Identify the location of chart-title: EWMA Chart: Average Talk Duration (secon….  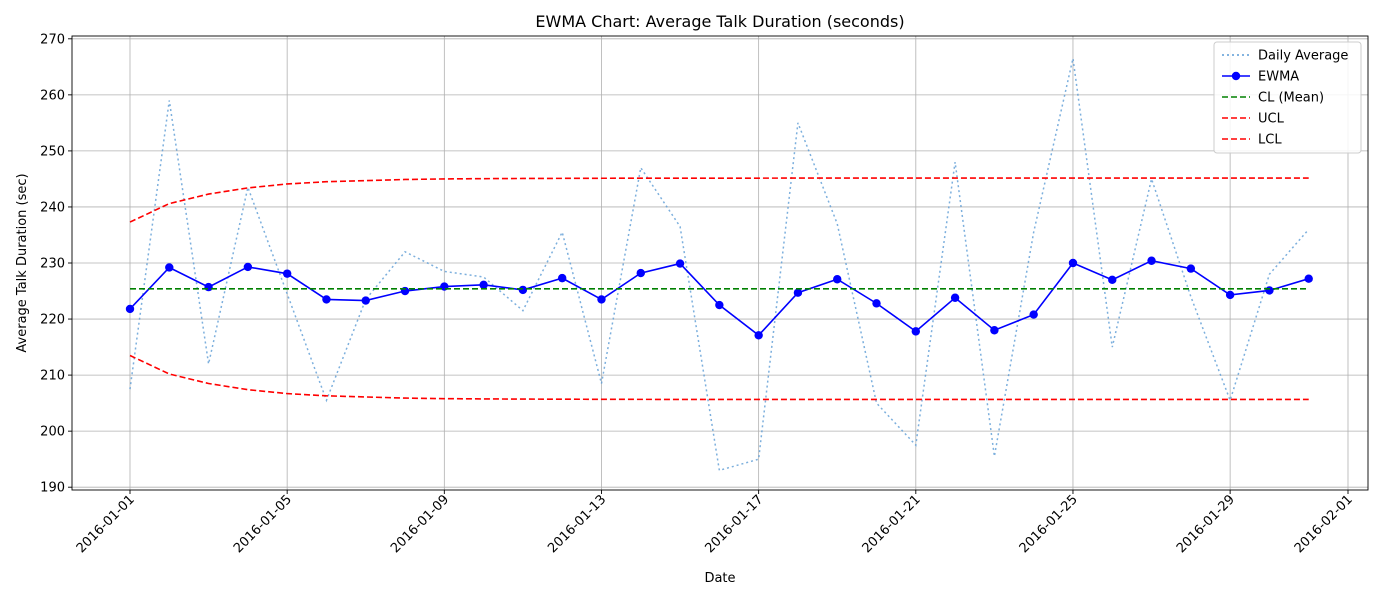
(719, 21).